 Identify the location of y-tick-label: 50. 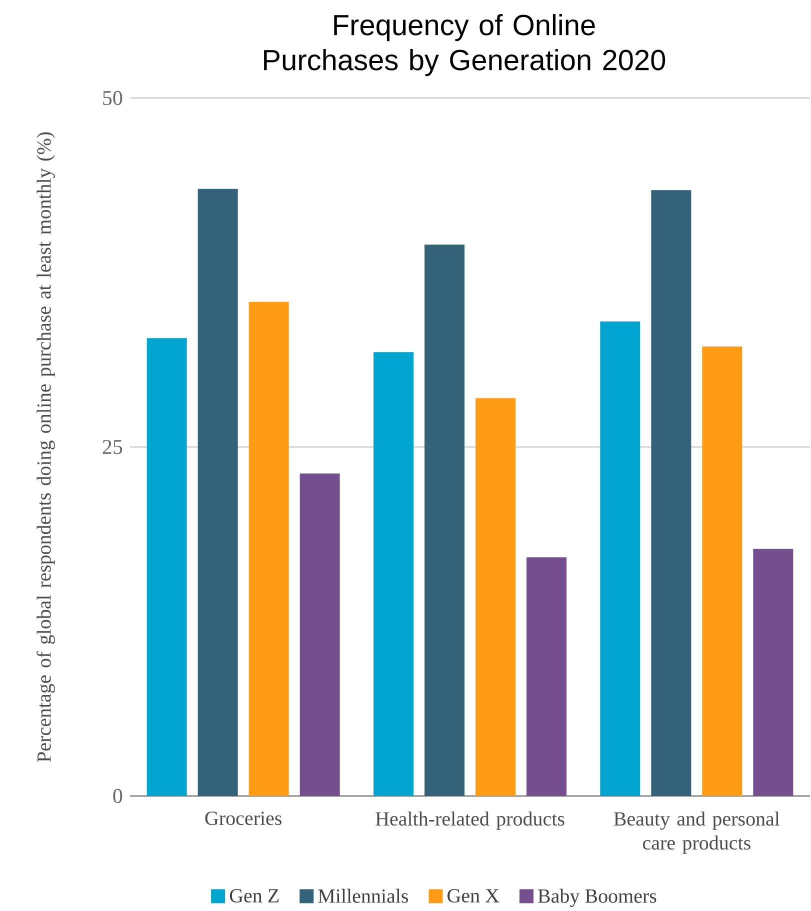
(112, 98).